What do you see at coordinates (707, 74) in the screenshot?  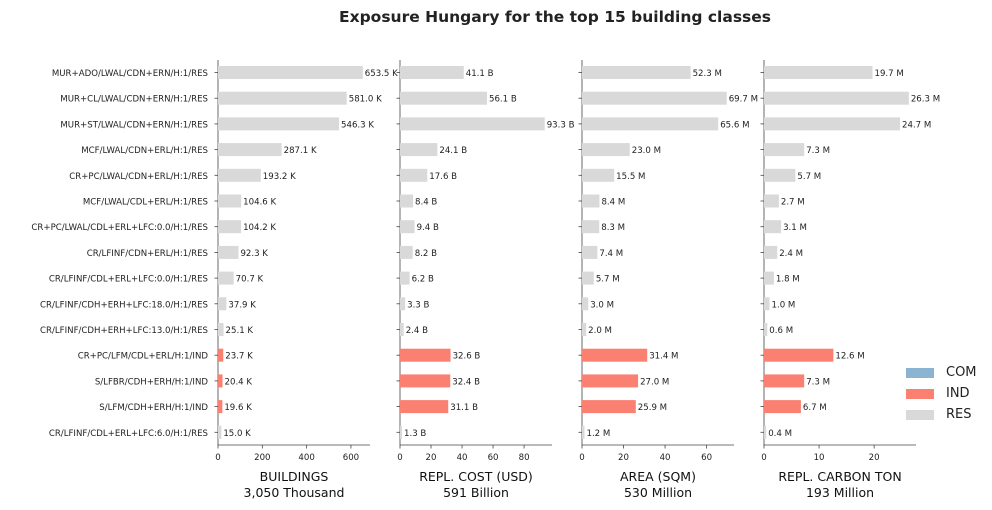 I see `data-label: 52.3 M` at bounding box center [707, 74].